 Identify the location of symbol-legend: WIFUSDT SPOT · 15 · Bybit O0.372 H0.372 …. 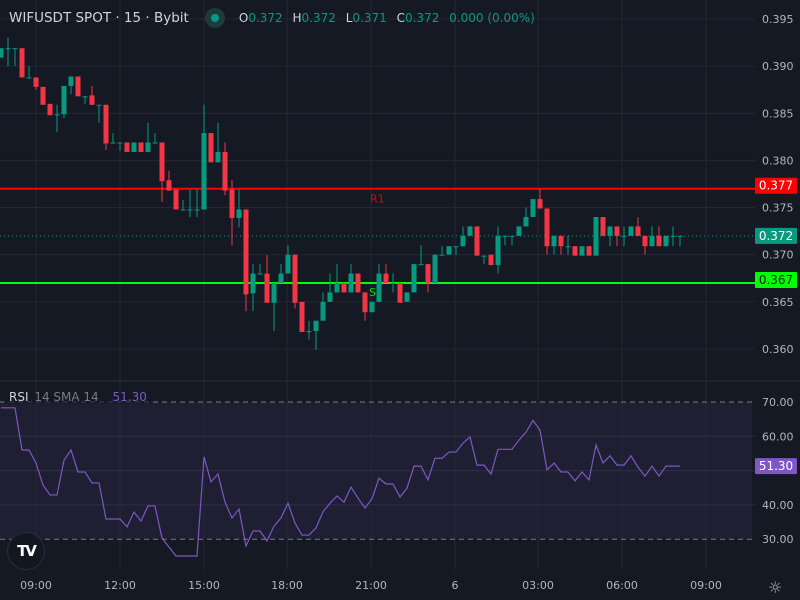
(275, 18).